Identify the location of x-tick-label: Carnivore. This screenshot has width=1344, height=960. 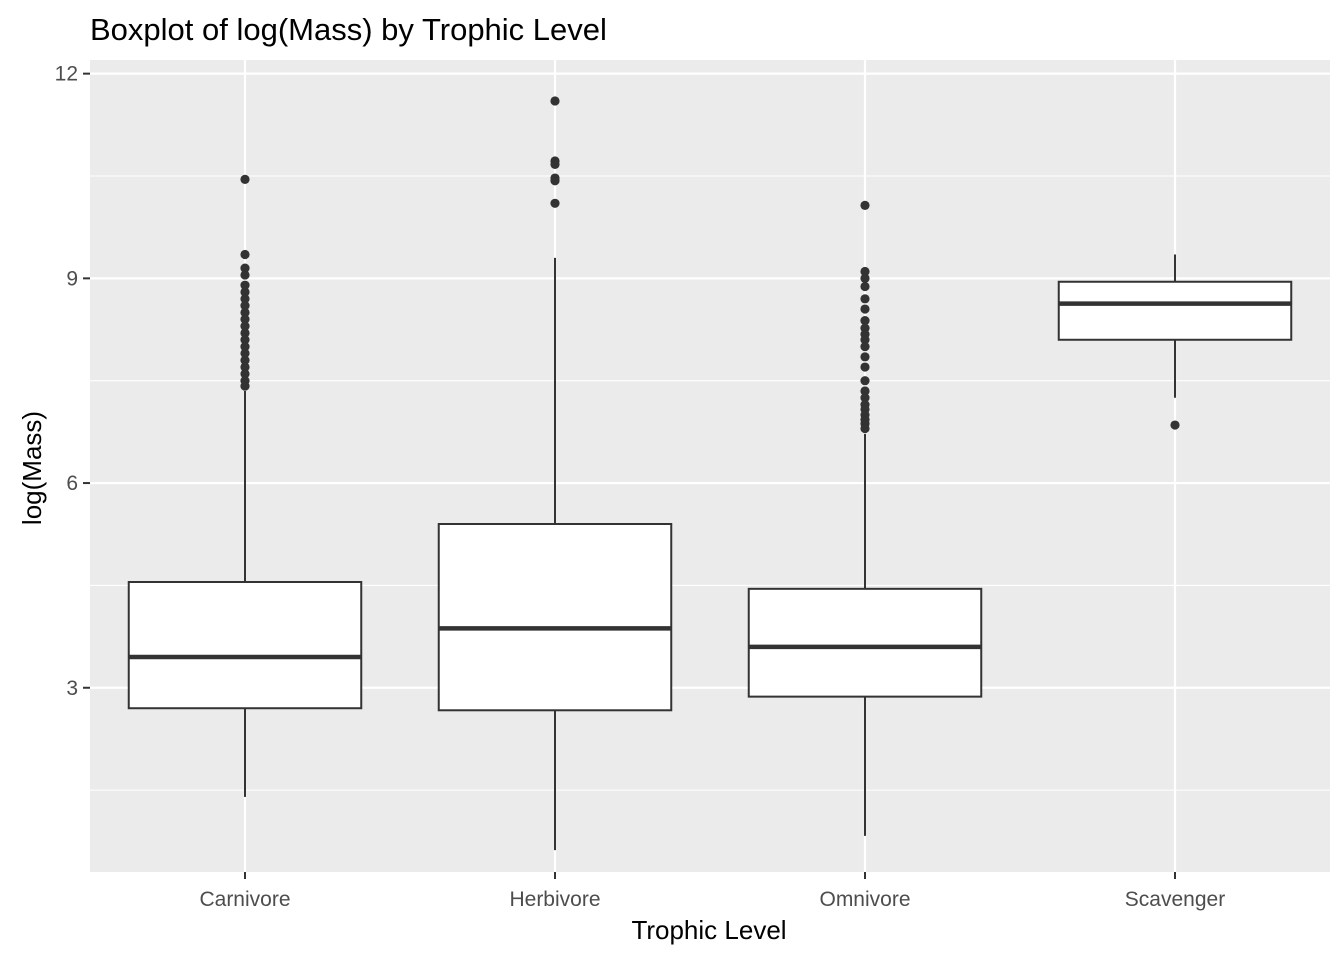
(244, 899).